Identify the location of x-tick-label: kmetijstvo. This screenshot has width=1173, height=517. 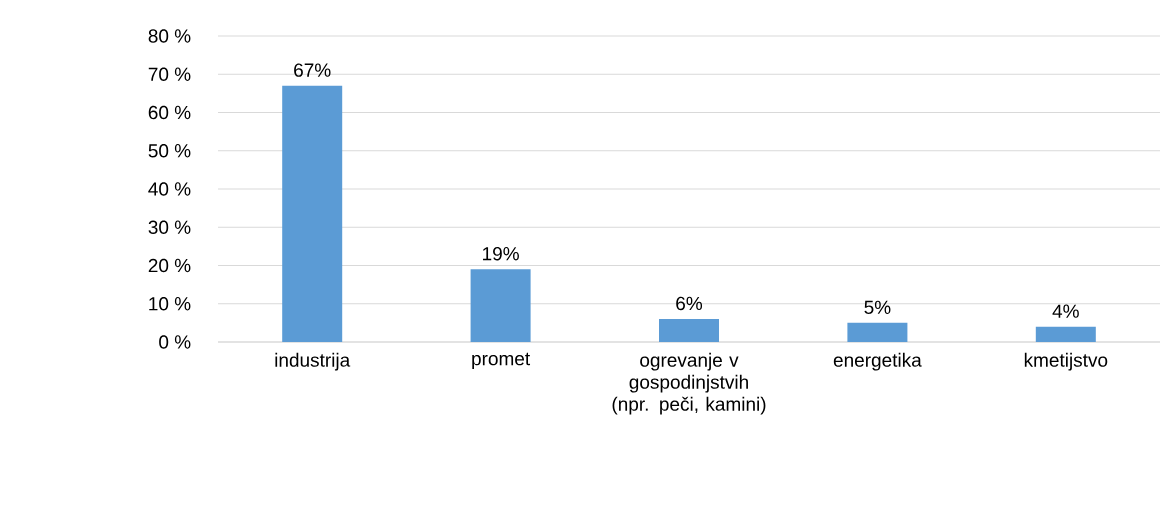
(1066, 361).